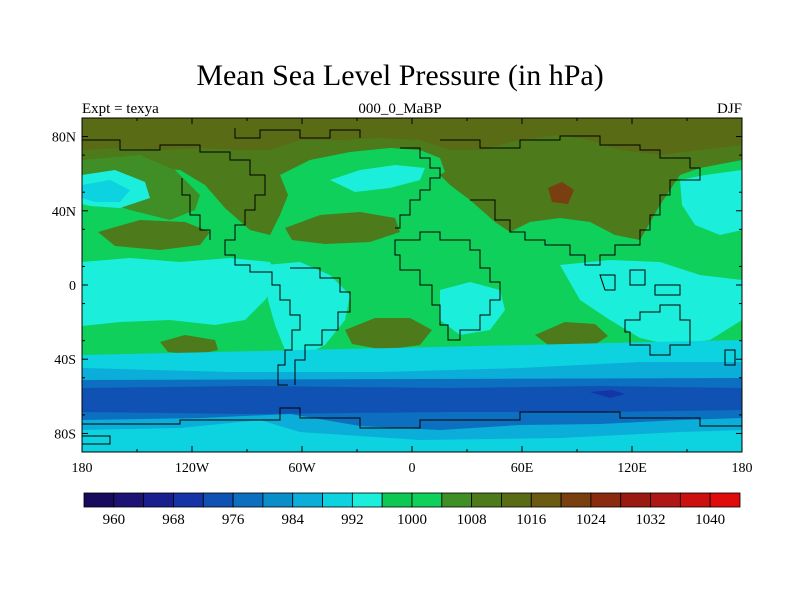 The width and height of the screenshot is (800, 600). I want to click on lon-tick-label: 60W, so click(302, 468).